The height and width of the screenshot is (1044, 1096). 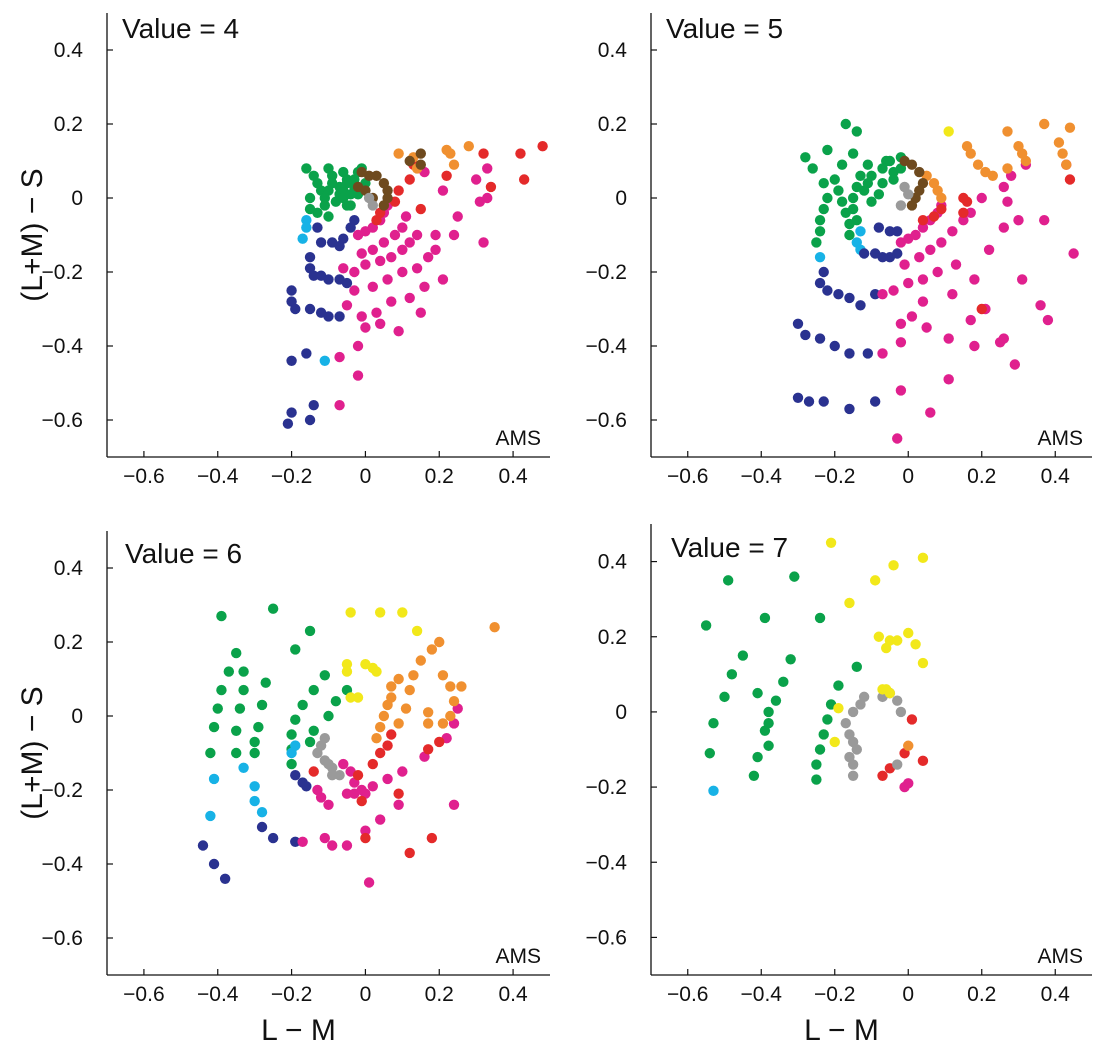 What do you see at coordinates (612, 124) in the screenshot?
I see `y-tick-label: 0.2` at bounding box center [612, 124].